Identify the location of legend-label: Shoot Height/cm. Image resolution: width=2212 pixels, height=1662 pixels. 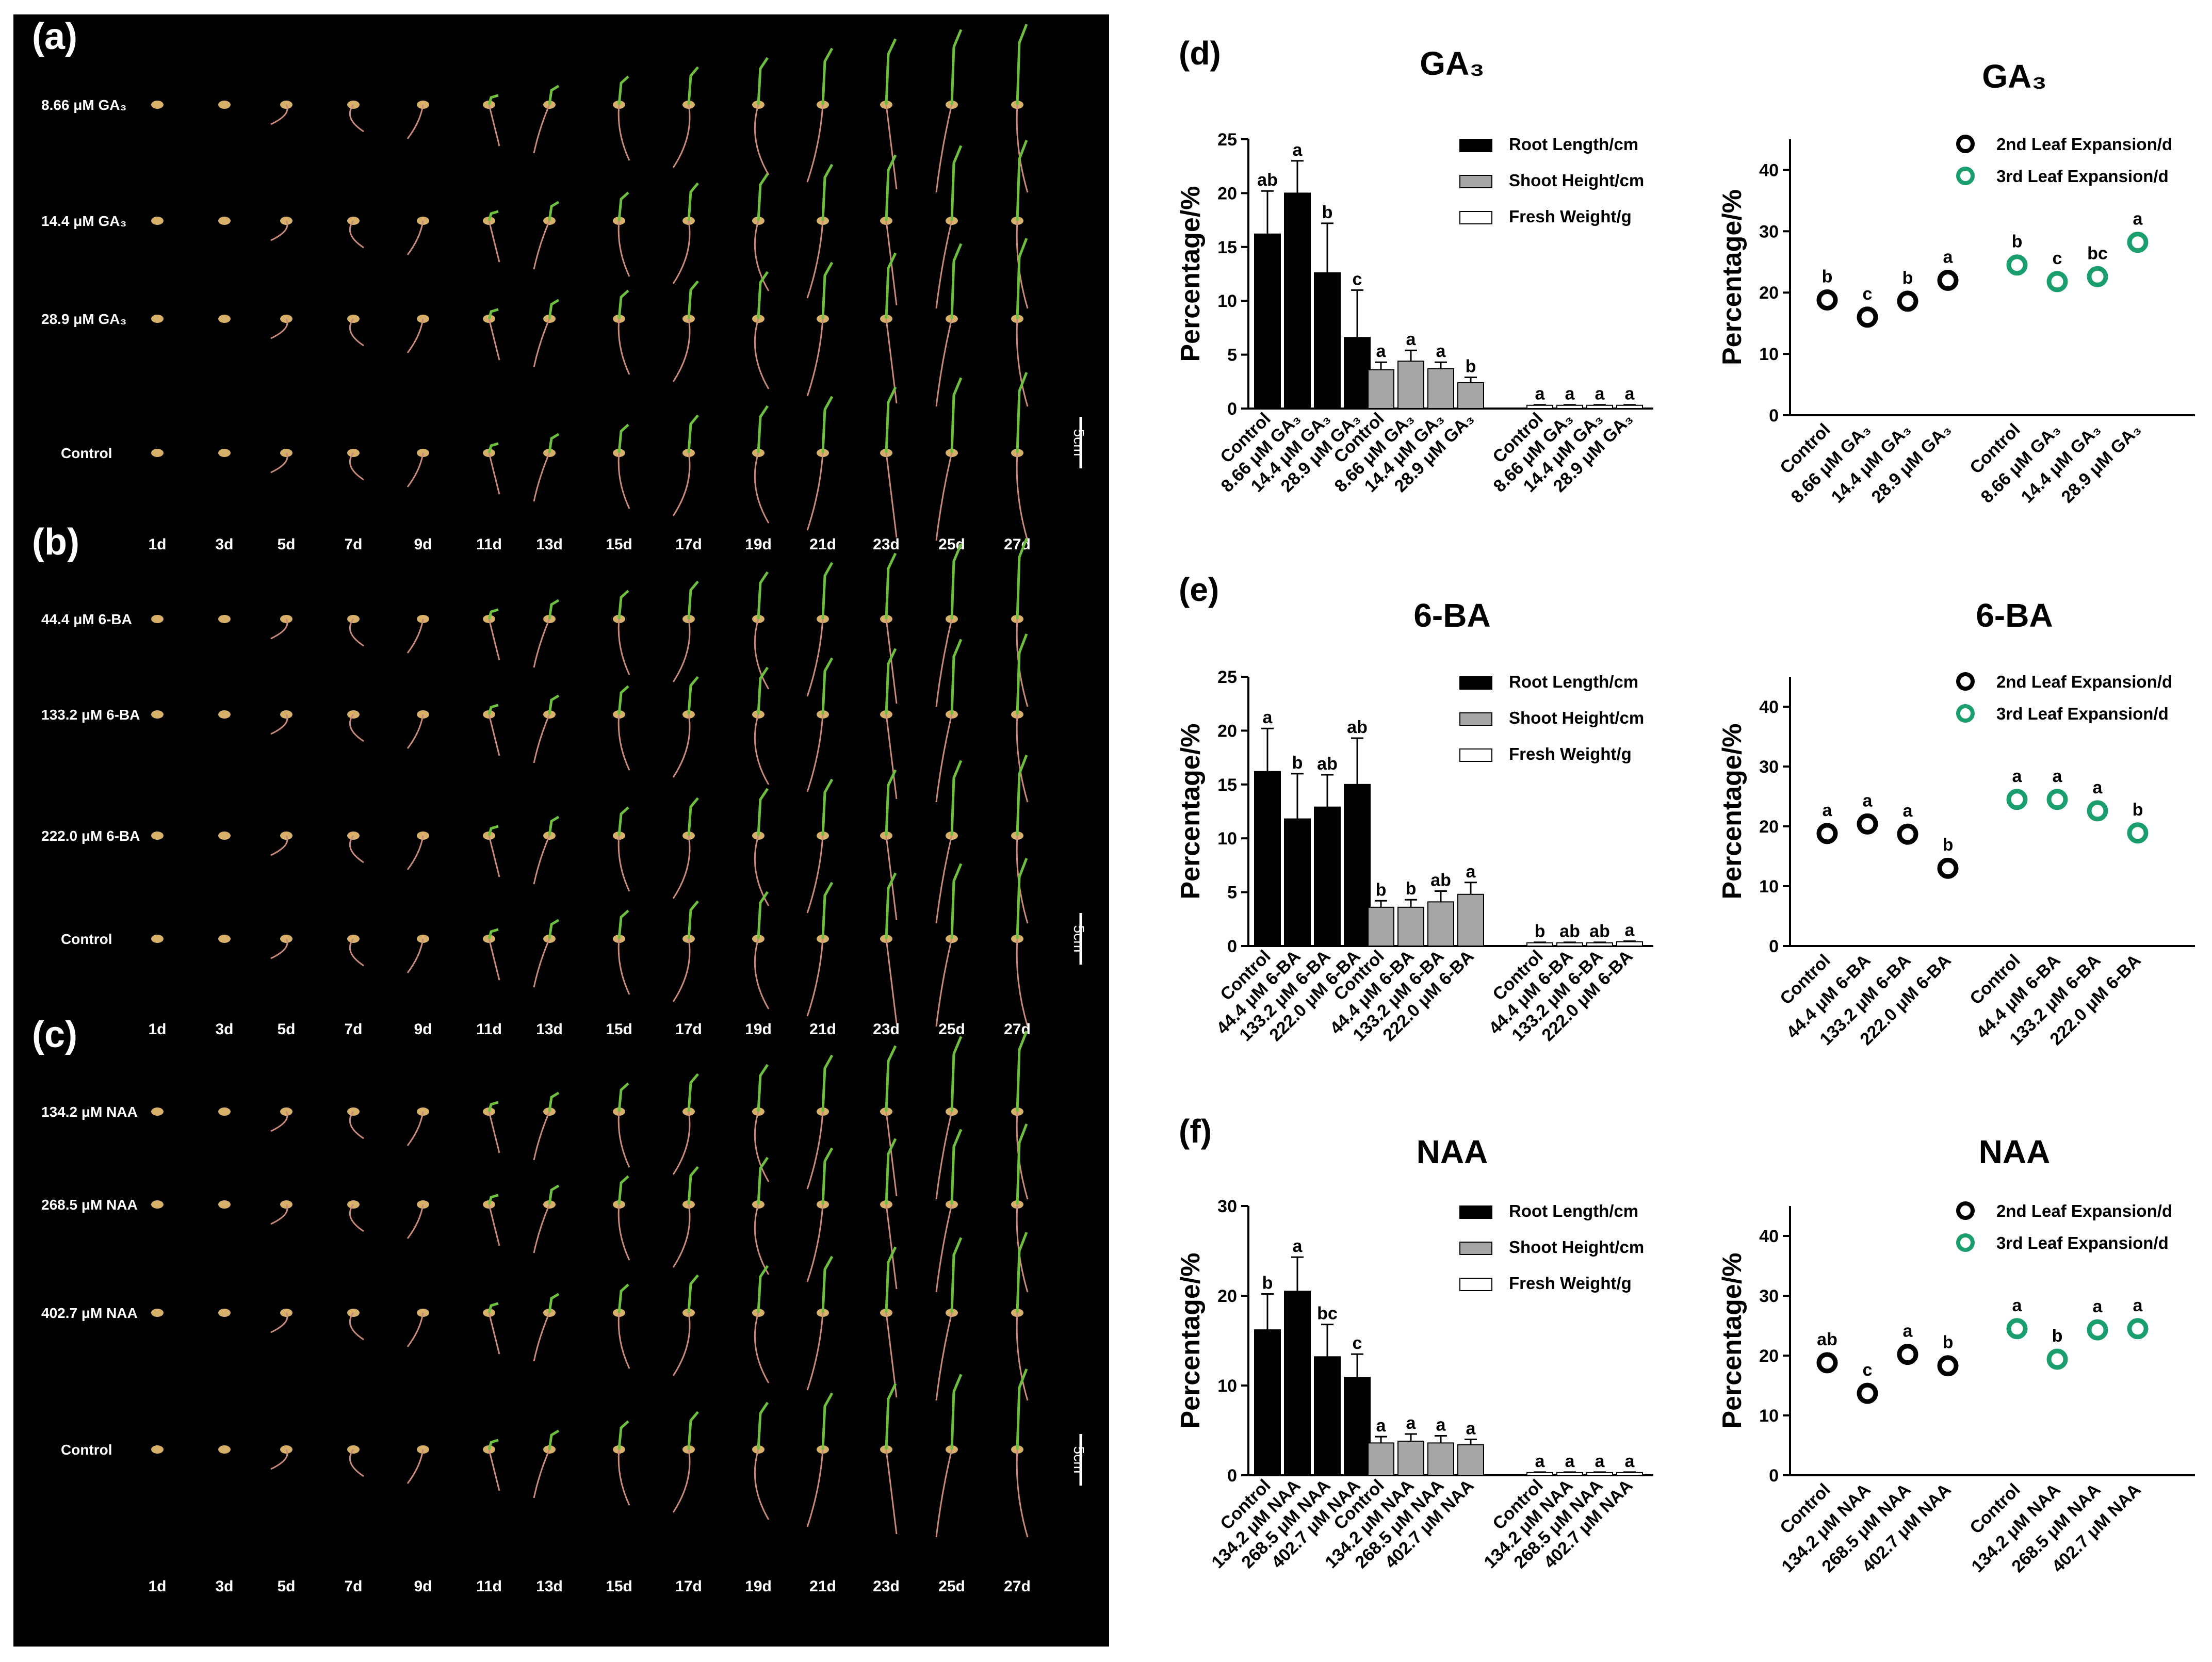
(1576, 180).